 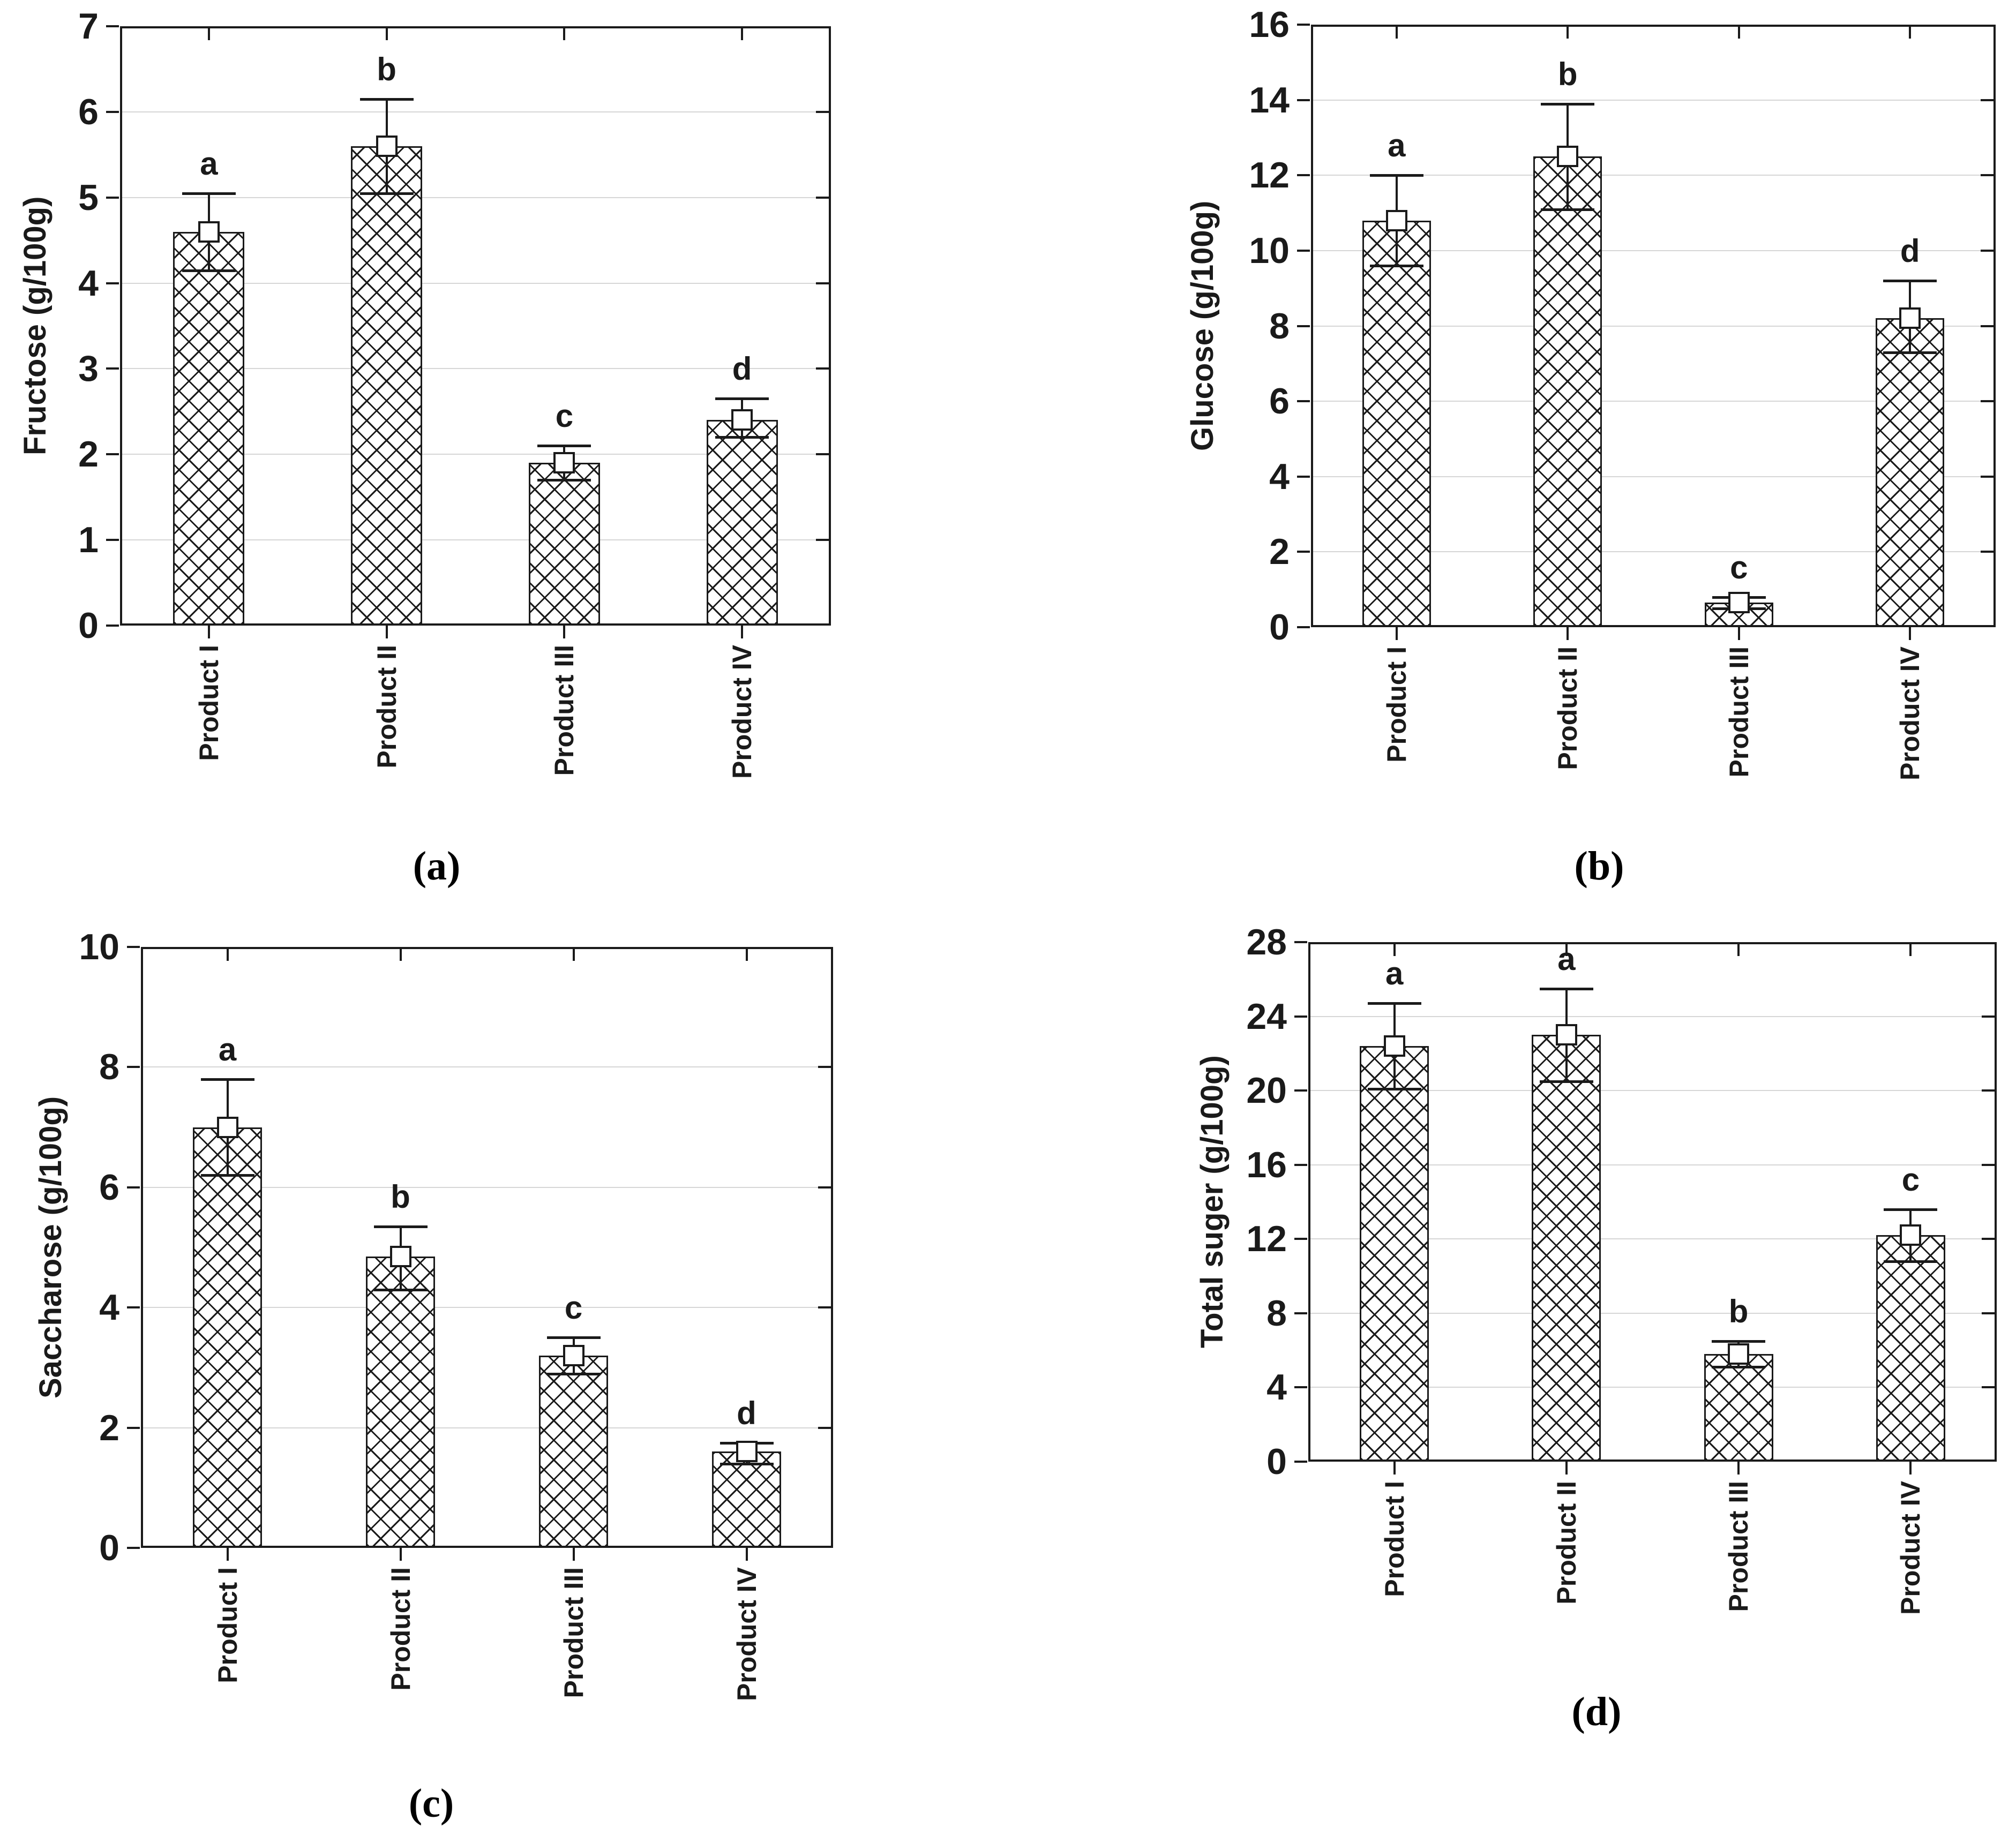 I want to click on y-tick-label: 28, so click(x=1266, y=942).